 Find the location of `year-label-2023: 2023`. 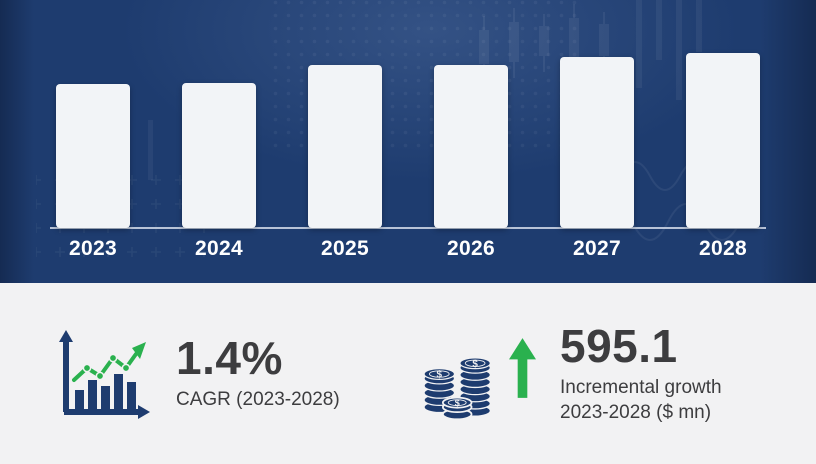

year-label-2023: 2023 is located at coordinates (93, 248).